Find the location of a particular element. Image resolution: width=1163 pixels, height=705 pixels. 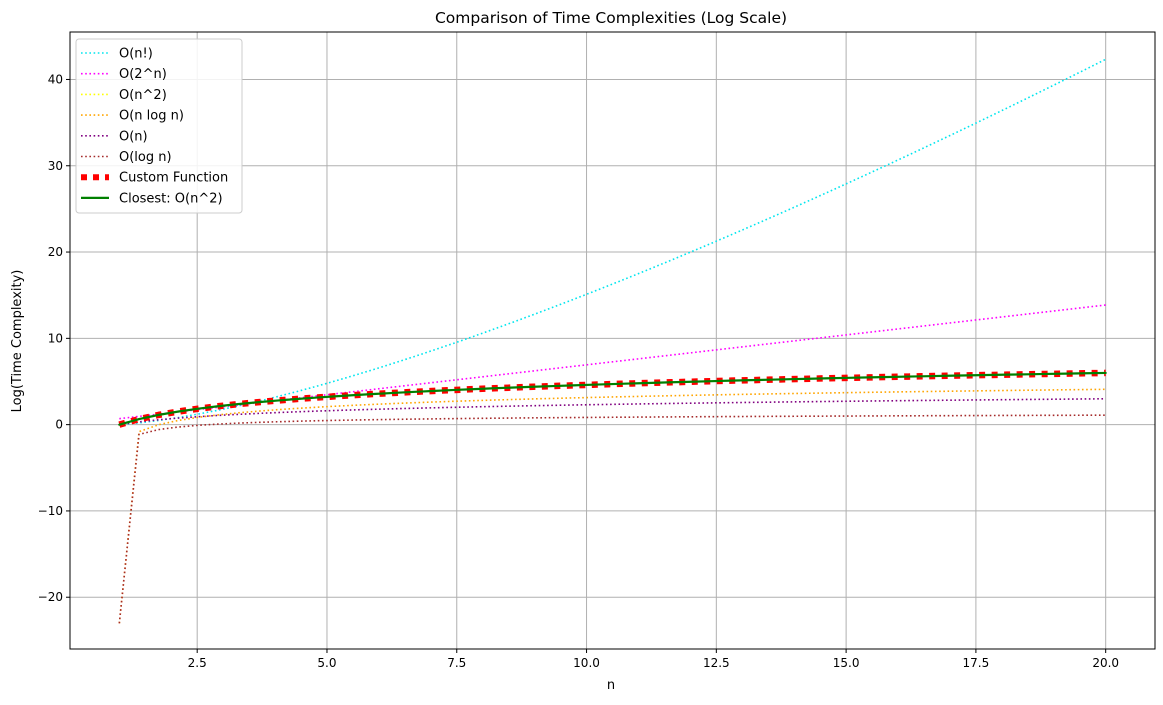

x-tick-label: 7.5 is located at coordinates (456, 663).